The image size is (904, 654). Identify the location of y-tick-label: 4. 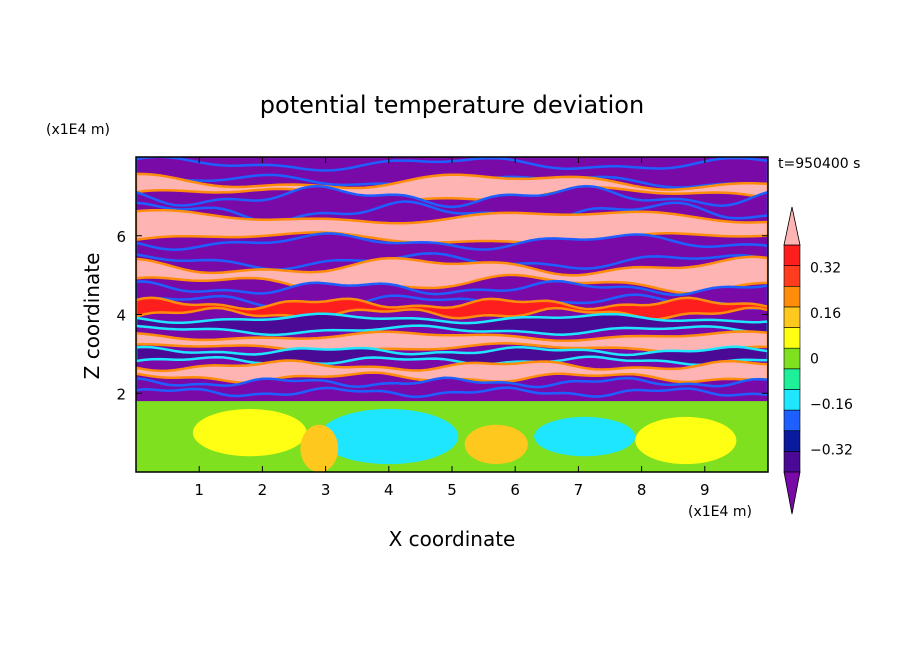
(121, 316).